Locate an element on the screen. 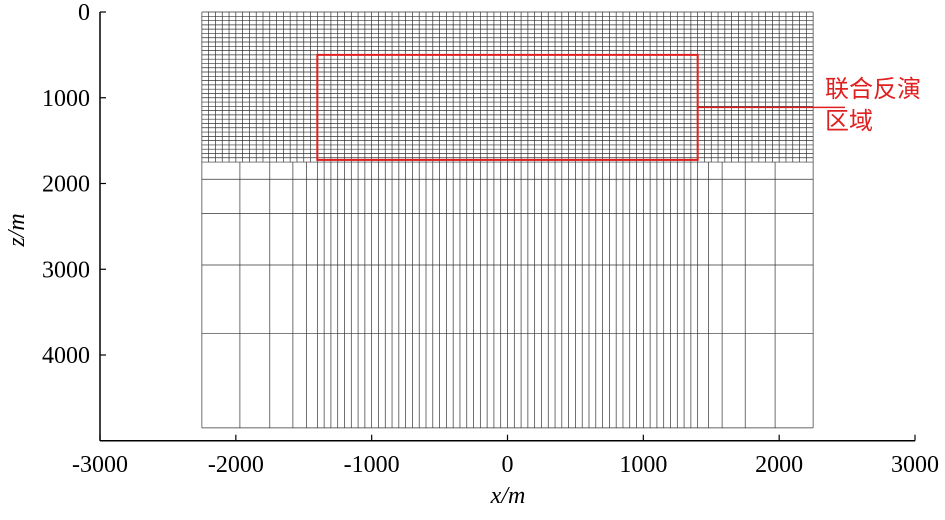 This screenshot has width=945, height=520. y-tick-label: 2000 is located at coordinates (66, 185).